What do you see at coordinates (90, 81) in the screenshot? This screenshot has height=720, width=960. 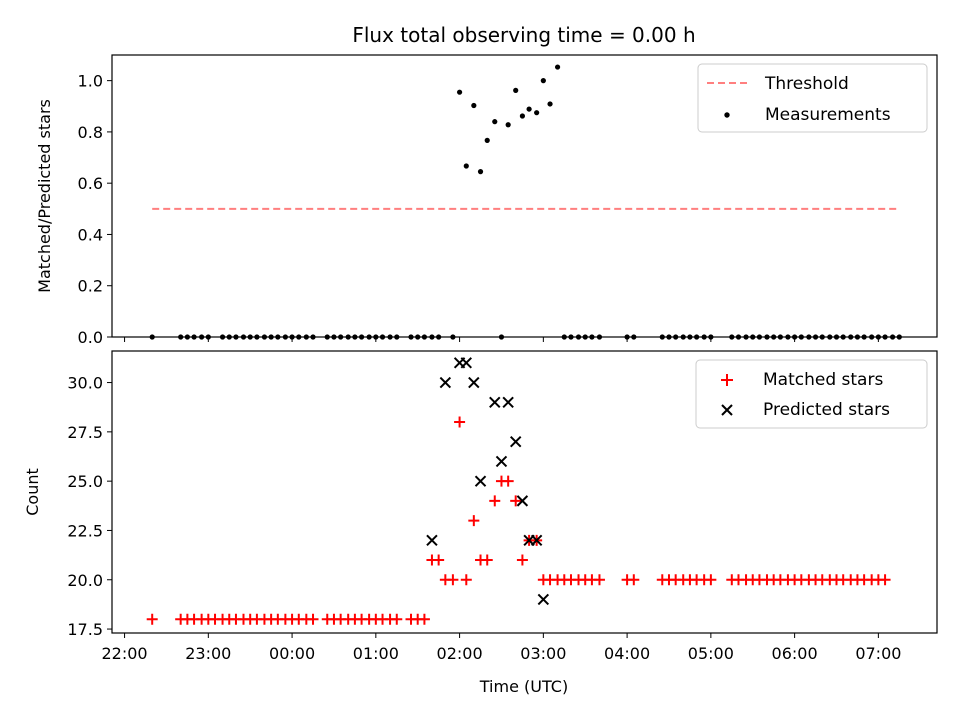 I see `ratio-y-tick-label: 1.0` at bounding box center [90, 81].